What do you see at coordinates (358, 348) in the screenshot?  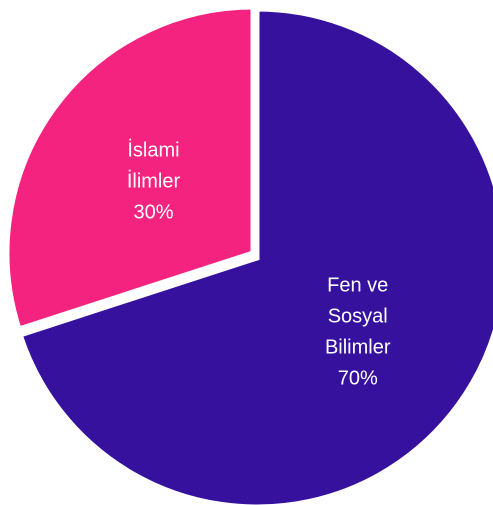 I see `slice-category-label-line: Bilimler` at bounding box center [358, 348].